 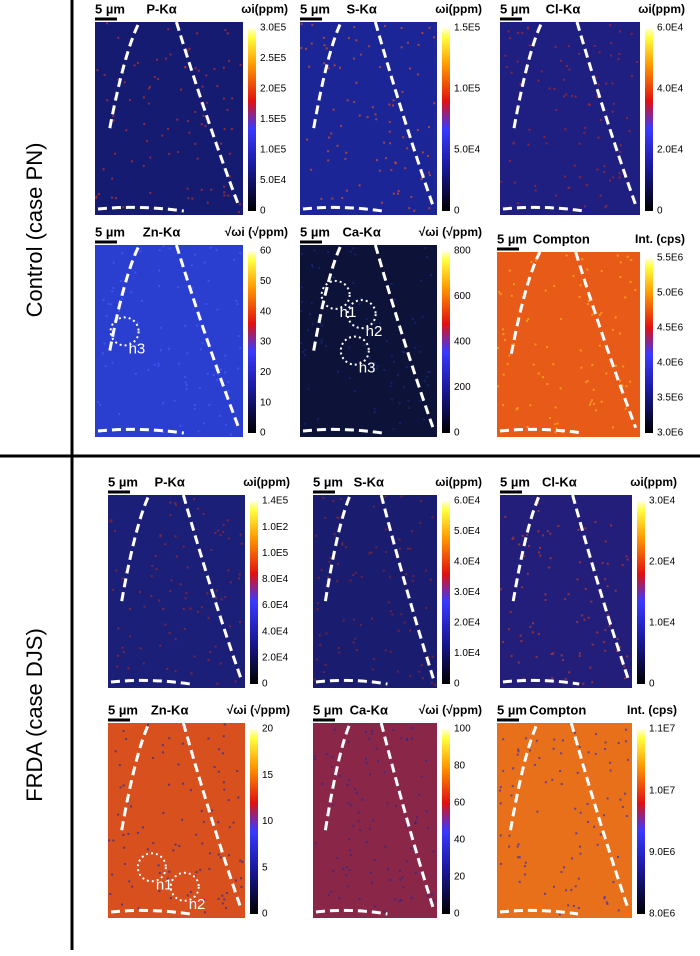 I want to click on colorbar-tick-label: 40, so click(x=266, y=311).